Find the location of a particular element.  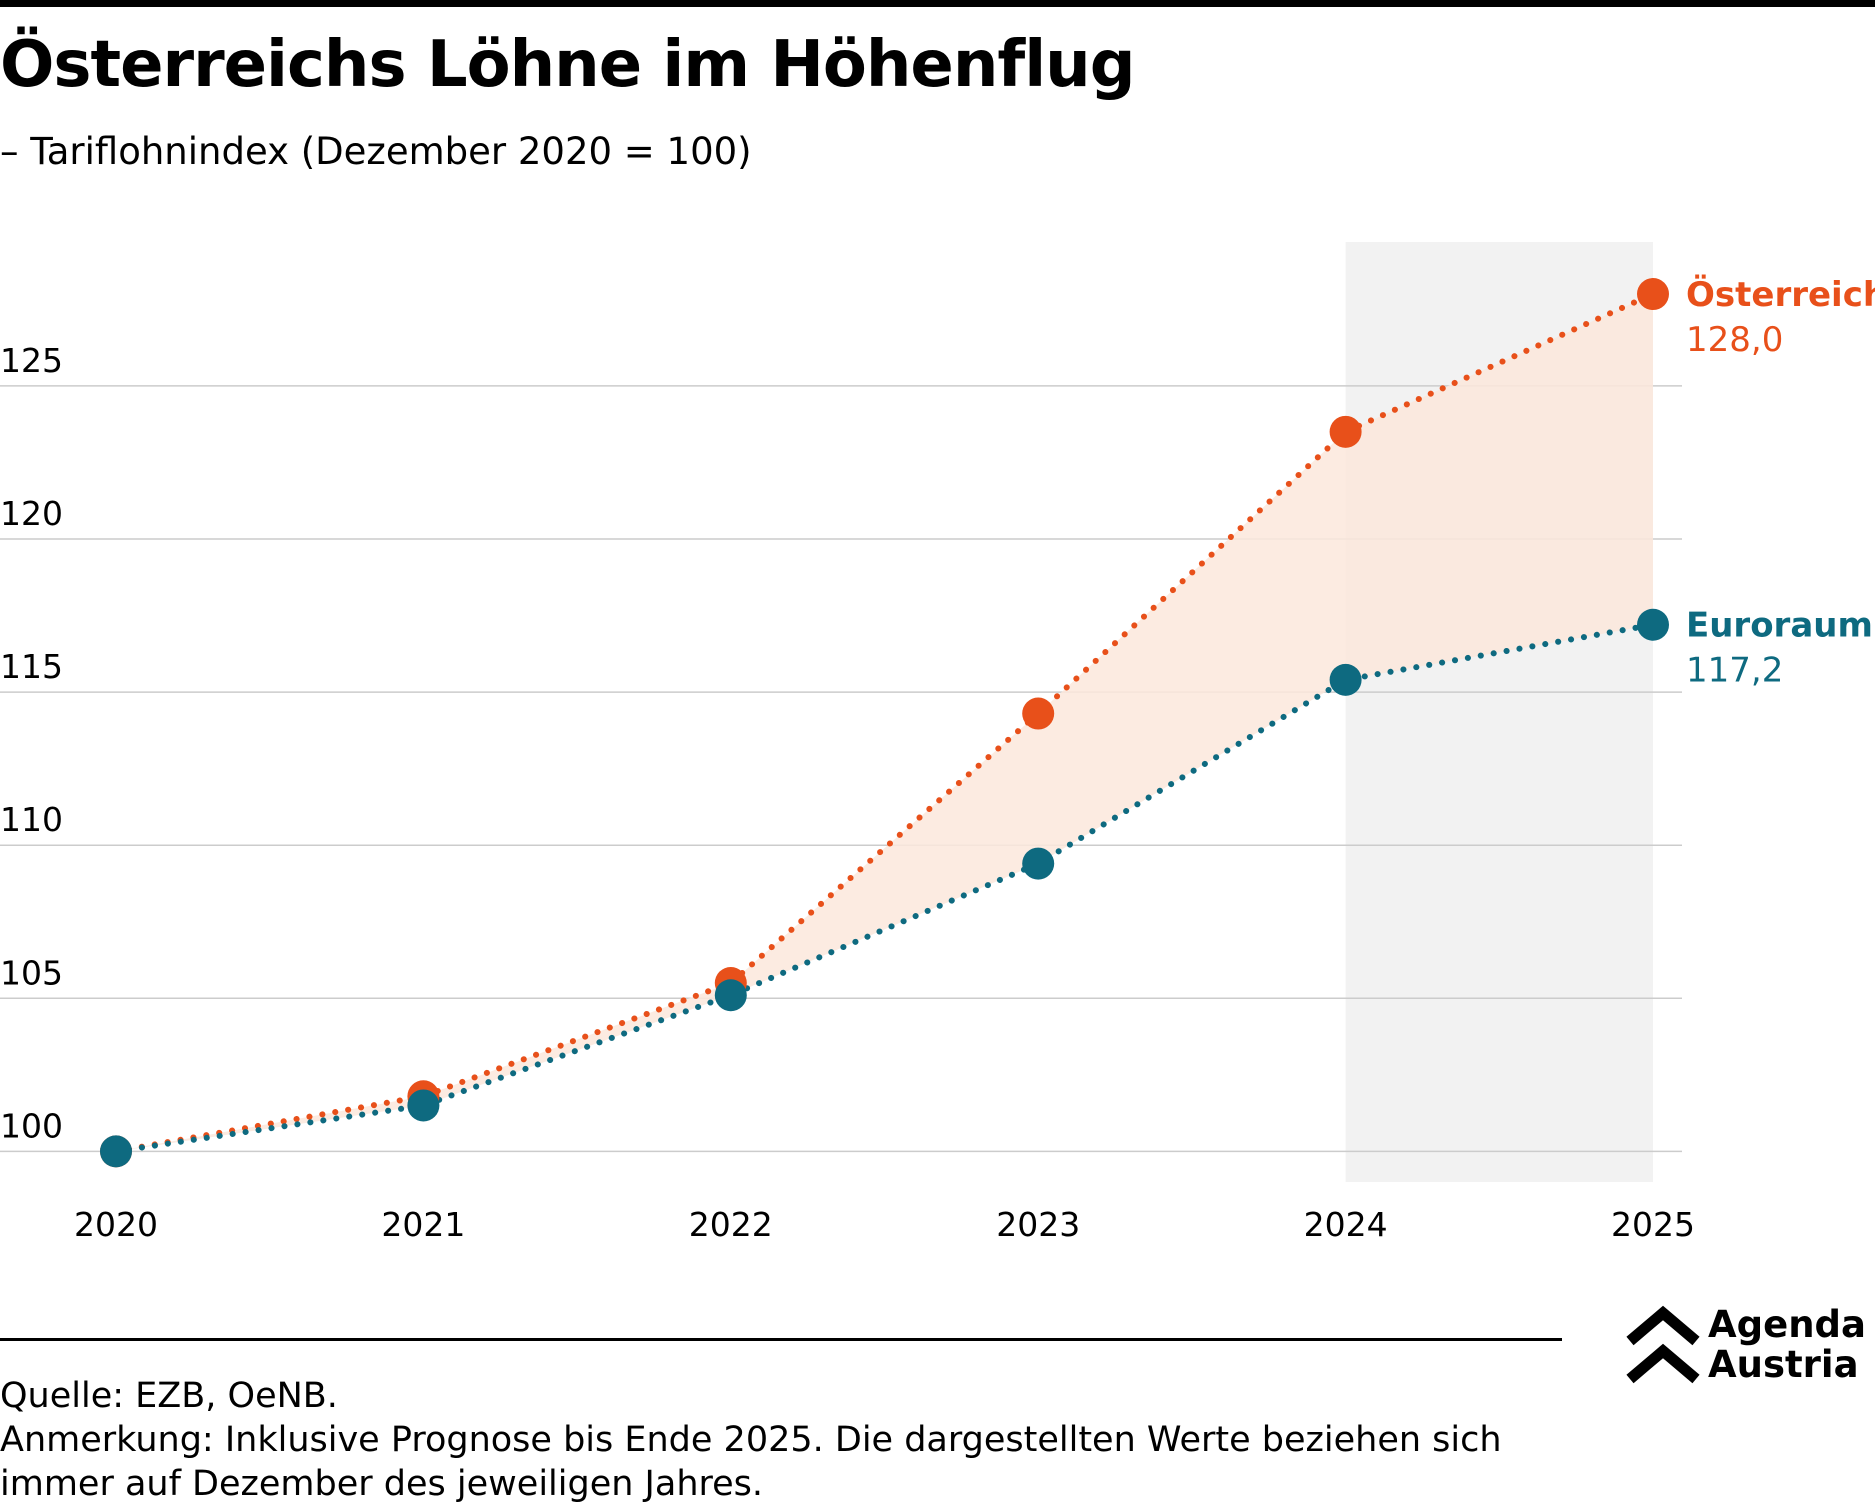

y-tick-label: 105 is located at coordinates (31, 972).